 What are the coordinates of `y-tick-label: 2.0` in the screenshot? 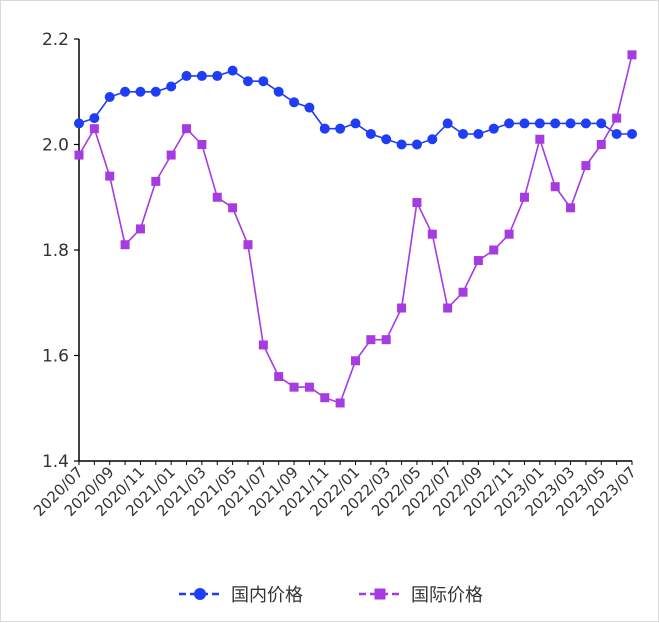 It's located at (55, 146).